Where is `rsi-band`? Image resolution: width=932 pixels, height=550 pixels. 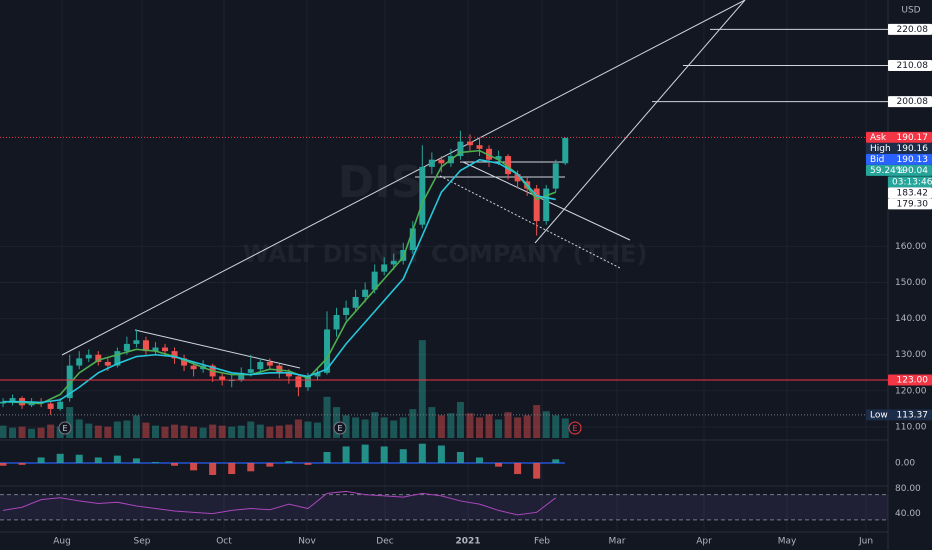 rsi-band is located at coordinates (444, 507).